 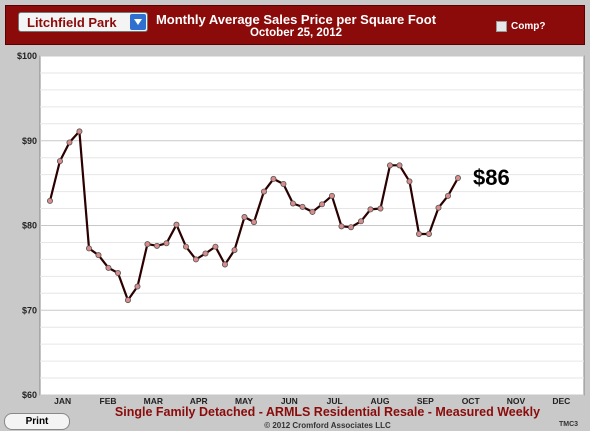 What do you see at coordinates (108, 400) in the screenshot?
I see `x-tick-label: FEB` at bounding box center [108, 400].